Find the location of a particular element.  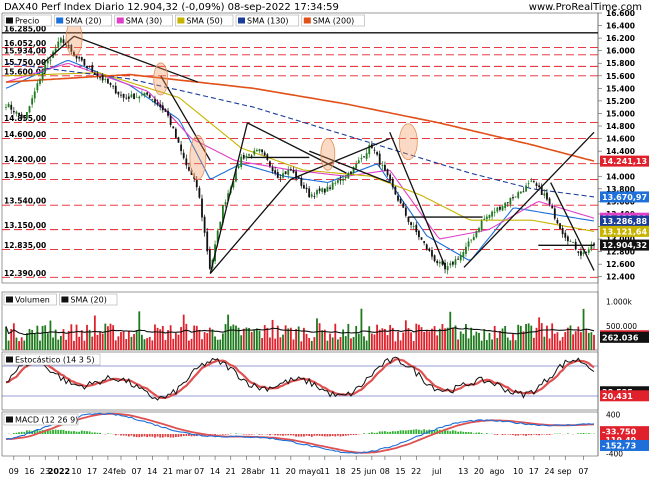

price-tick-label: 15.400 is located at coordinates (620, 88).